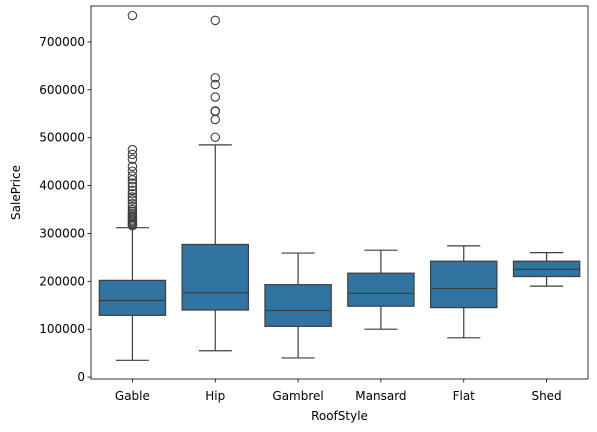  I want to click on y-tick-label: 300000, so click(62, 233).